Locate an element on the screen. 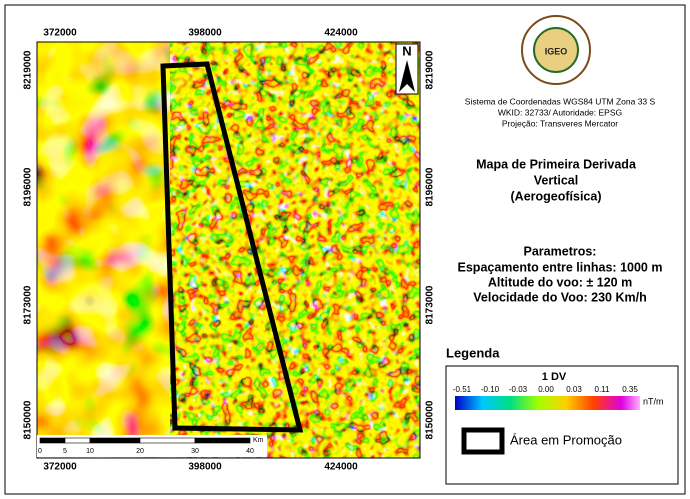 The height and width of the screenshot is (499, 690). crs-line: WKID: 32733/ Autoridade: EPSG is located at coordinates (560, 112).